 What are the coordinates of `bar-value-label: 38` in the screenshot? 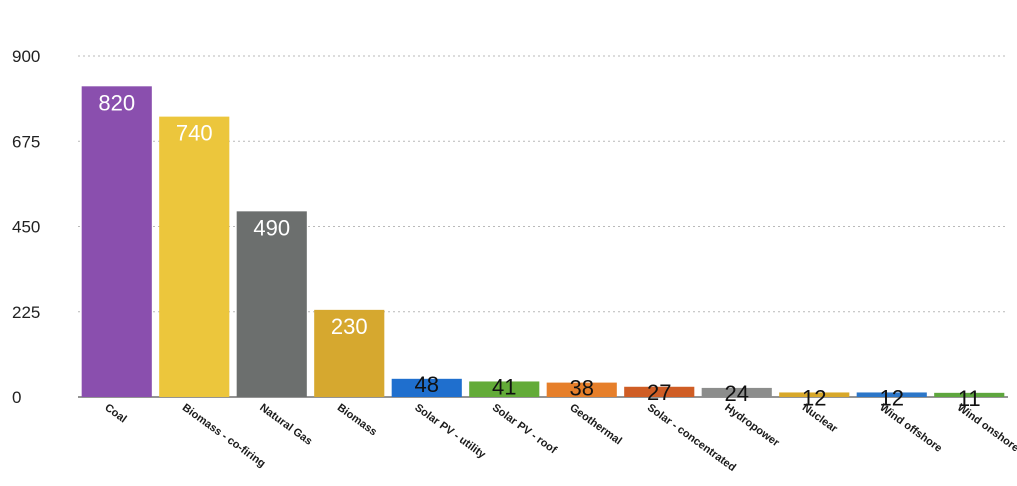 It's located at (582, 388).